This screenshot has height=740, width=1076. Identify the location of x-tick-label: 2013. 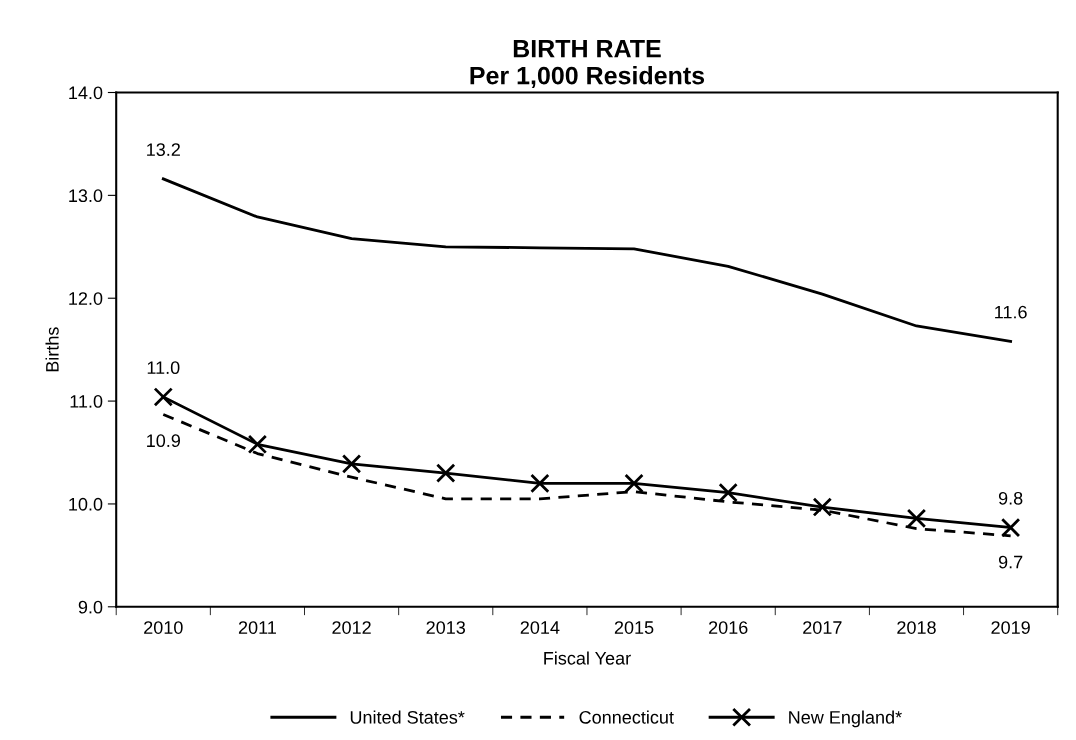
(446, 627).